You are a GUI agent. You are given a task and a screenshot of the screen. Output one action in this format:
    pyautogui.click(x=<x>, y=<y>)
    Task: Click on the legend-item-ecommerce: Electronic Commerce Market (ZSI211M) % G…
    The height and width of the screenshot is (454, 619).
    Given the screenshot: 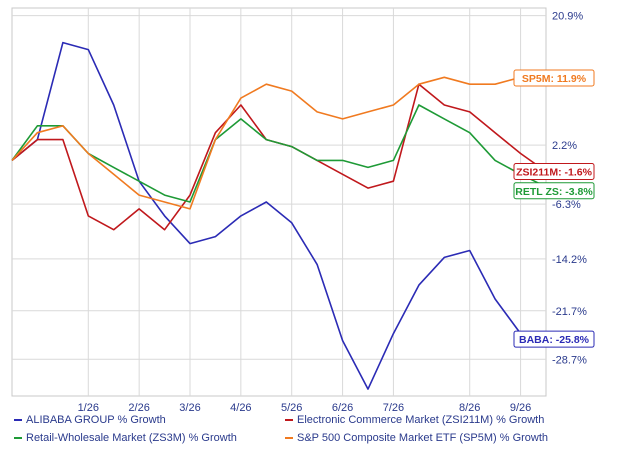 What is the action you would take?
    pyautogui.click(x=414, y=420)
    